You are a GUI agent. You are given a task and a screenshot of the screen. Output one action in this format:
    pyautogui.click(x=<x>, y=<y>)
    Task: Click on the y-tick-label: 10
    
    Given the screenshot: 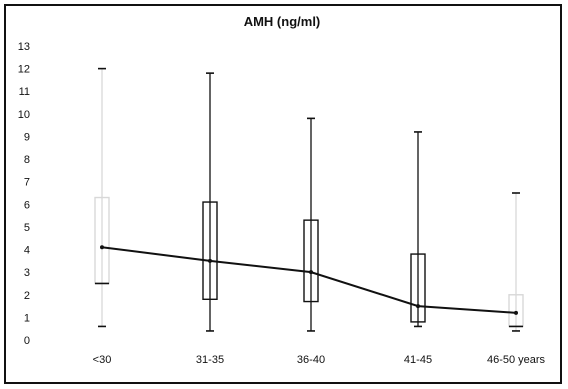 What is the action you would take?
    pyautogui.click(x=24, y=115)
    